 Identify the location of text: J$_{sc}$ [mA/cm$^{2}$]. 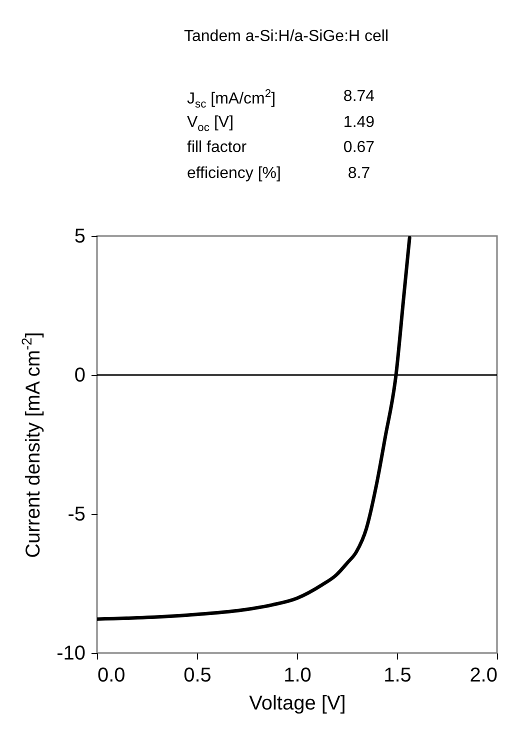
(231, 99).